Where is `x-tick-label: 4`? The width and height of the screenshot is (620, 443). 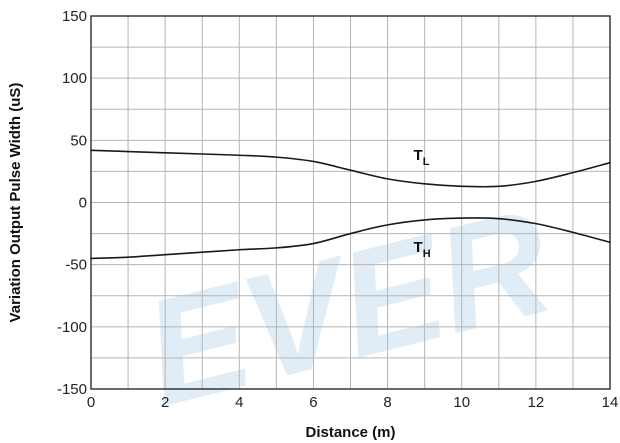 x-tick-label: 4 is located at coordinates (239, 402).